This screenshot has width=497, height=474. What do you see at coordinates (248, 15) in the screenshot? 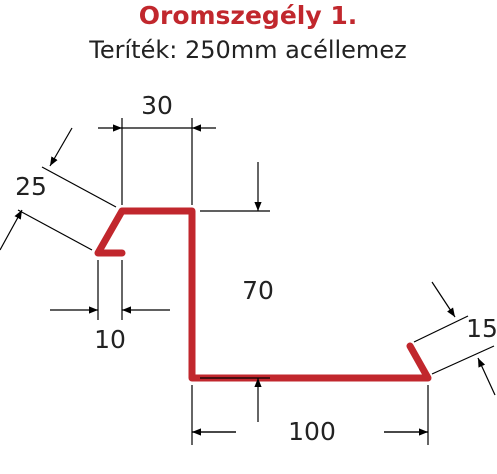
I see `title: Oromszegély 1.` at bounding box center [248, 15].